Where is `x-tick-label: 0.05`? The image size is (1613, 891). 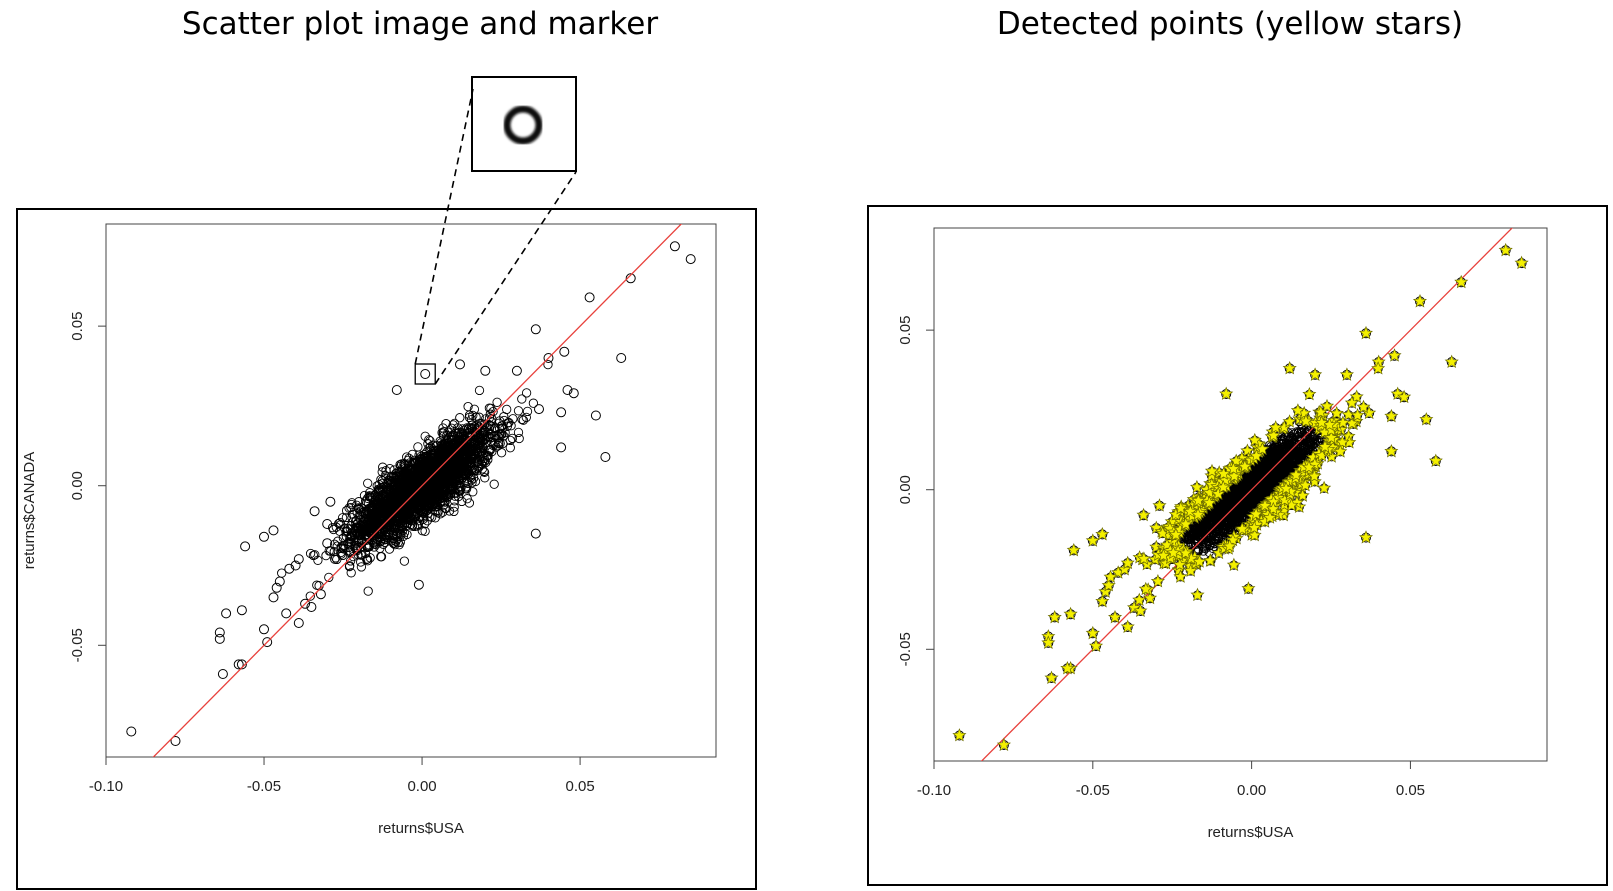
x-tick-label: 0.05 is located at coordinates (1410, 790).